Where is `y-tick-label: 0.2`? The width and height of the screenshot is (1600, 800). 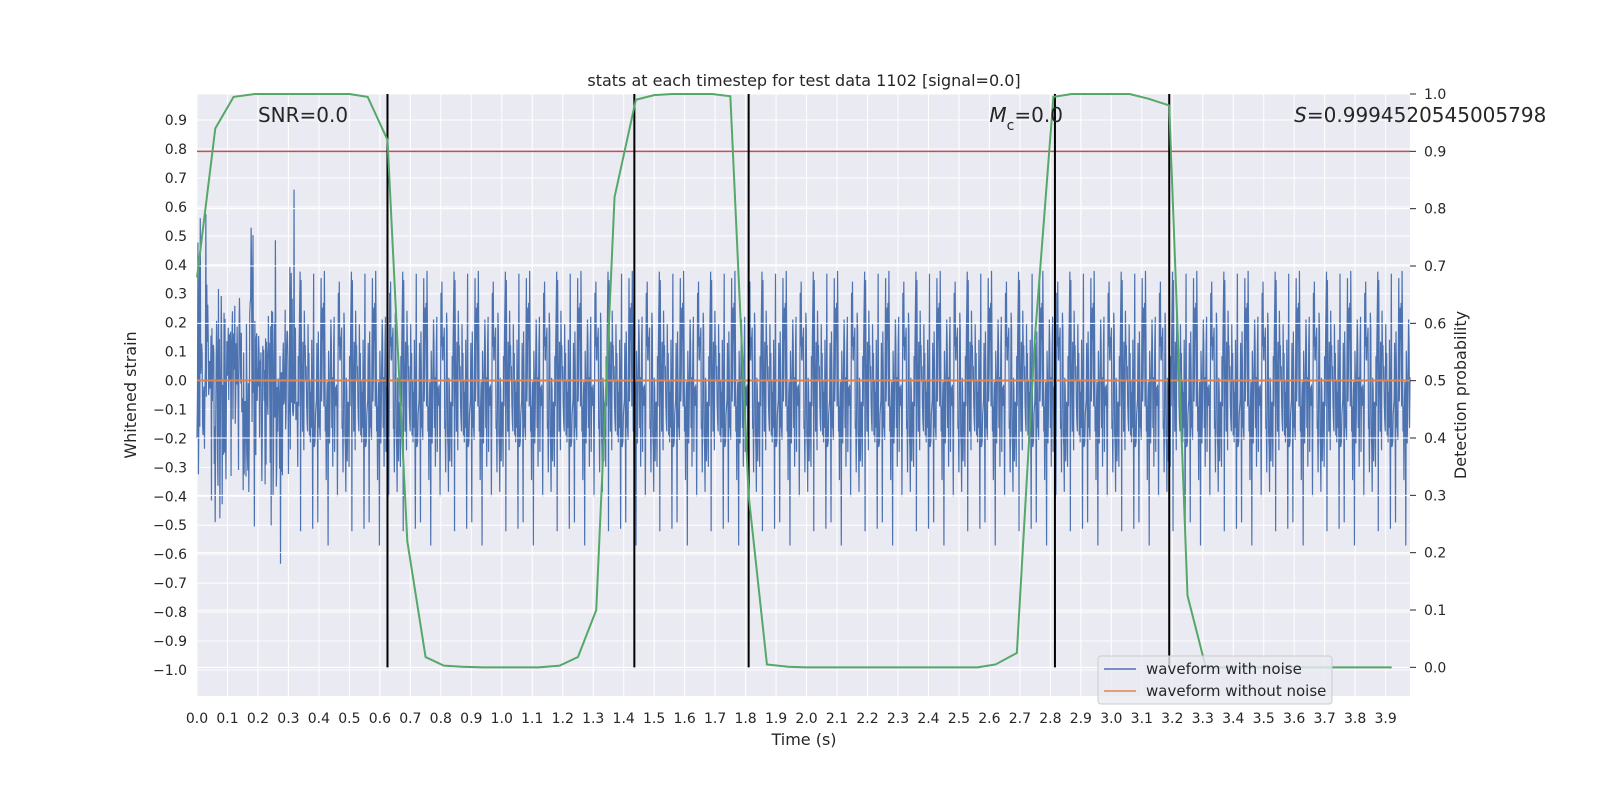
y-tick-label: 0.2 is located at coordinates (176, 324).